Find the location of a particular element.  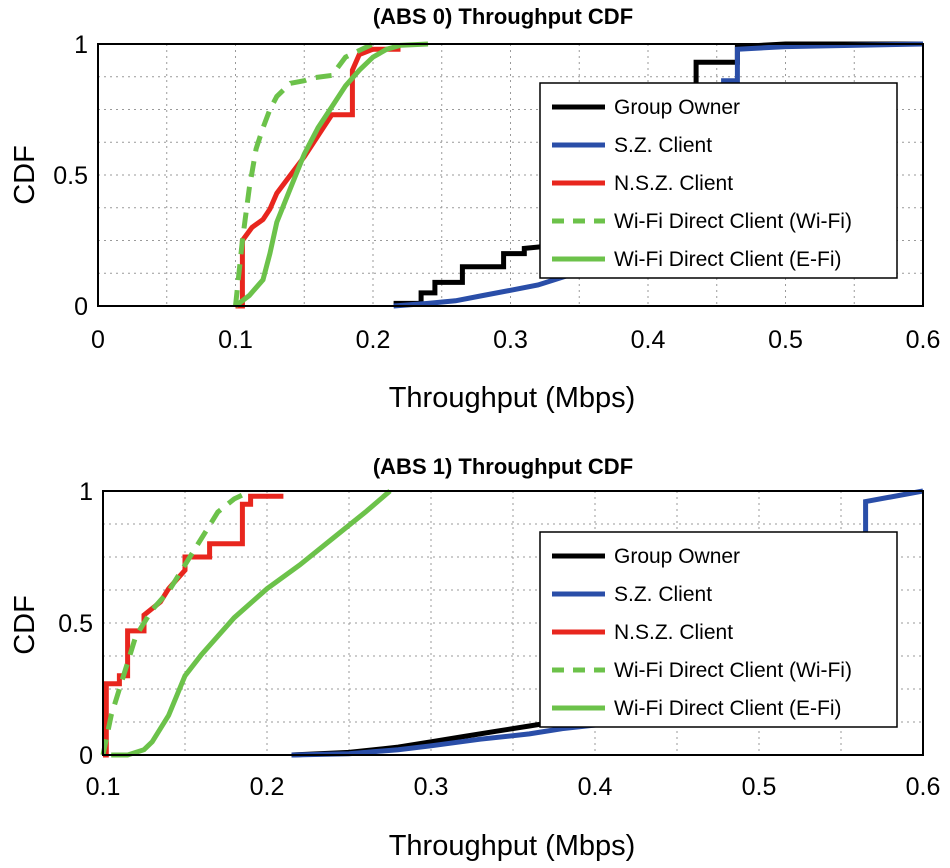

chart-abs1-xtick-1: 0.2 is located at coordinates (267, 787).